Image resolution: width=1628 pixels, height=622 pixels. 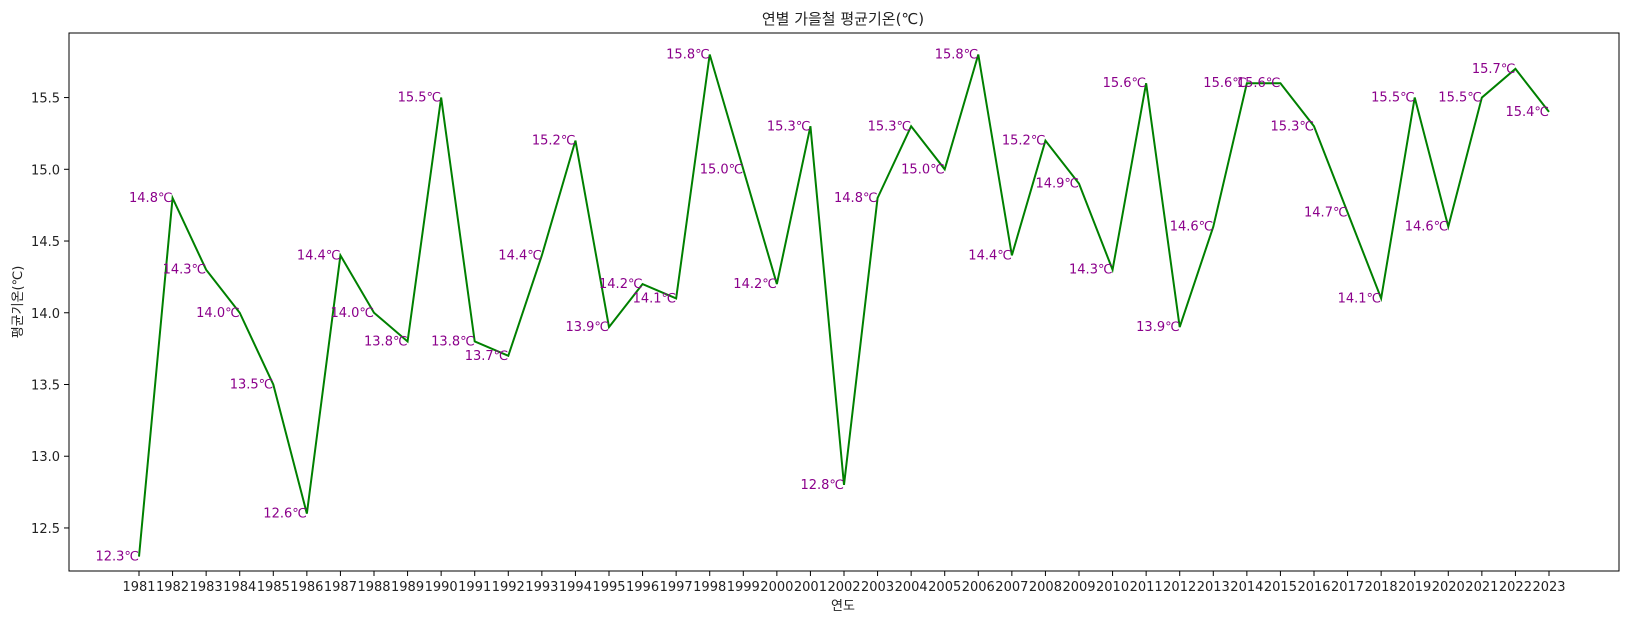 I want to click on y-tick-label: 13.0, so click(x=45, y=457).